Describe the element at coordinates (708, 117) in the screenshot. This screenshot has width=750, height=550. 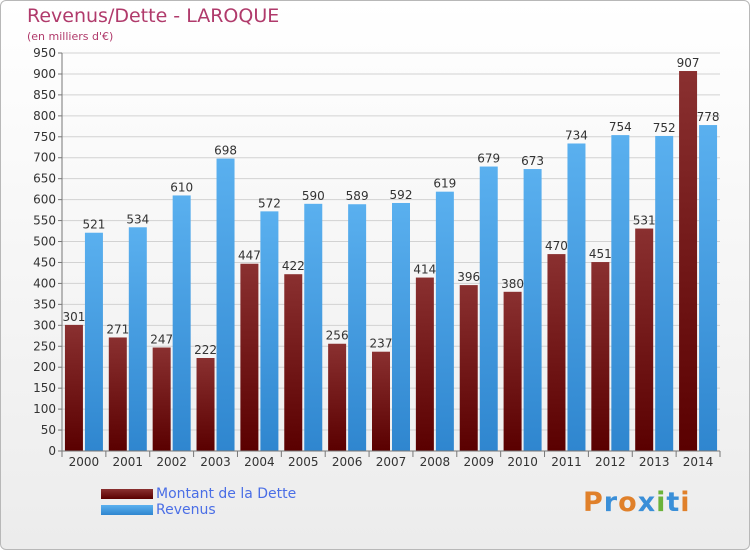
I see `data-label-revenus: 778` at that location.